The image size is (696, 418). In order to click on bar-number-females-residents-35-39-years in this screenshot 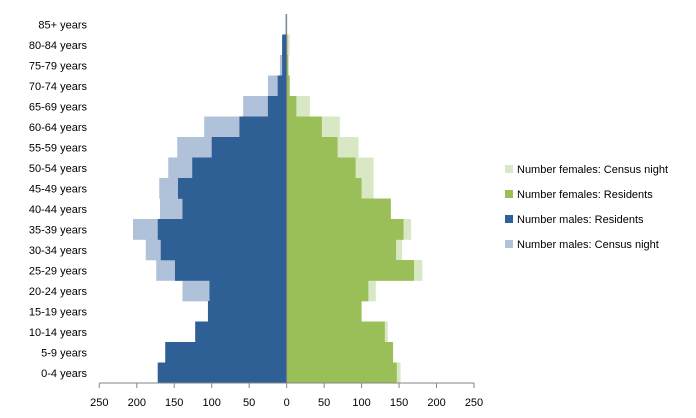, I will do `click(345, 229)`.